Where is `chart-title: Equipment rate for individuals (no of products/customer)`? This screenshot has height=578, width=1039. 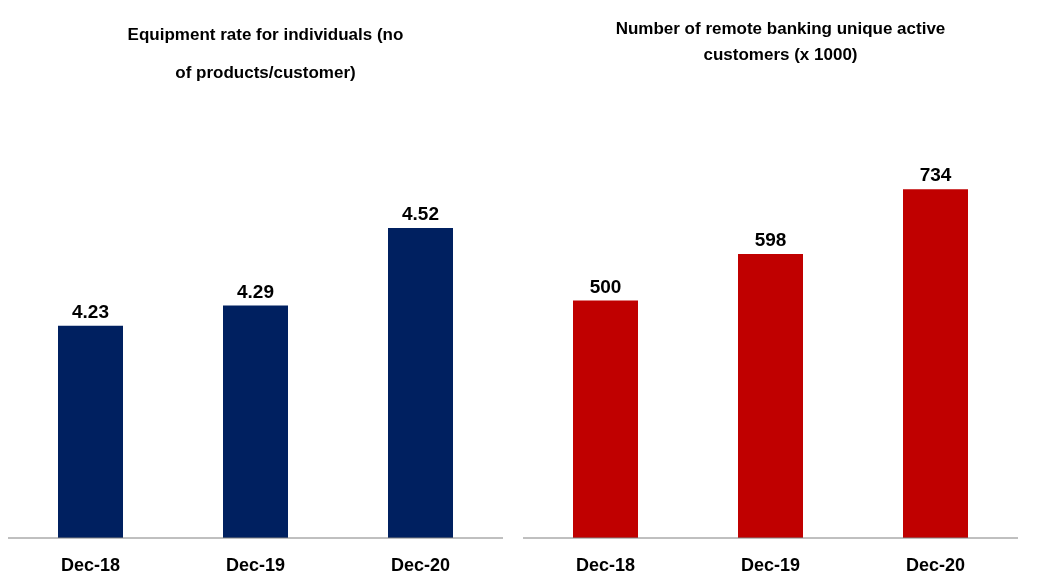
chart-title: Equipment rate for individuals (no of products/customer) is located at coordinates (265, 54).